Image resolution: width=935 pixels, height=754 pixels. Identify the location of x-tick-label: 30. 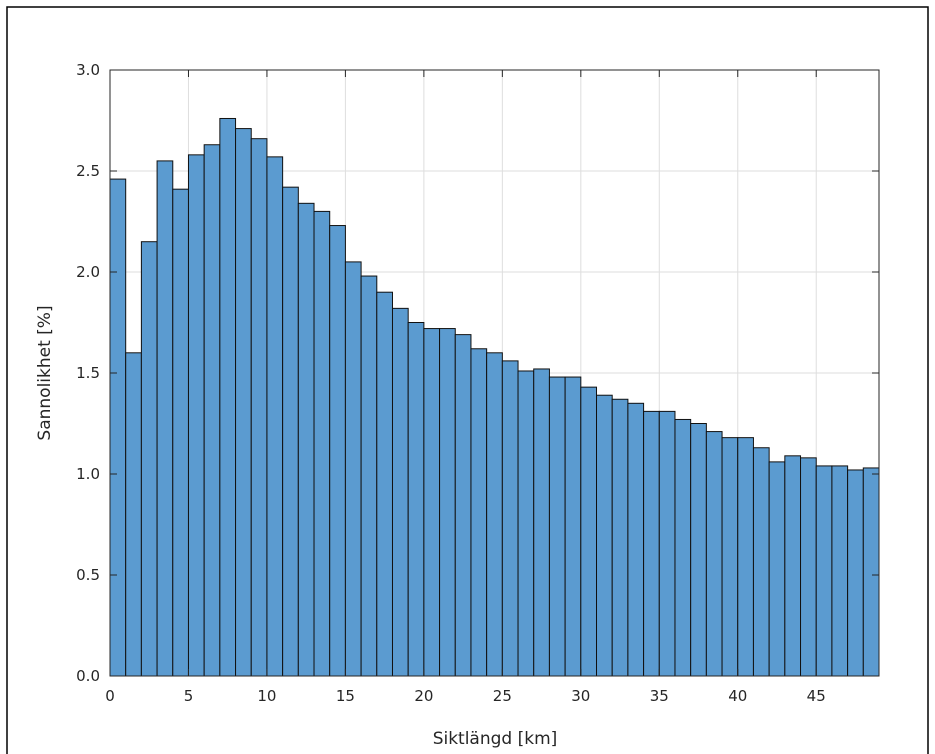
(580, 696).